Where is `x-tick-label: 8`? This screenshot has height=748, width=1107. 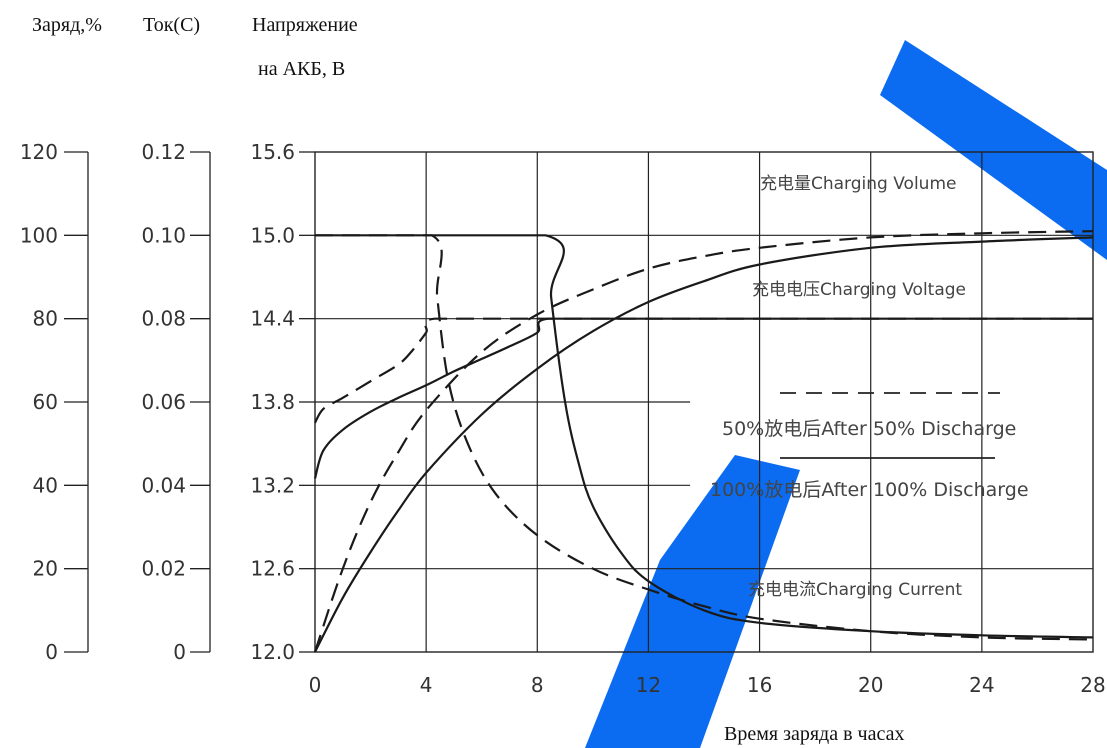 x-tick-label: 8 is located at coordinates (537, 685).